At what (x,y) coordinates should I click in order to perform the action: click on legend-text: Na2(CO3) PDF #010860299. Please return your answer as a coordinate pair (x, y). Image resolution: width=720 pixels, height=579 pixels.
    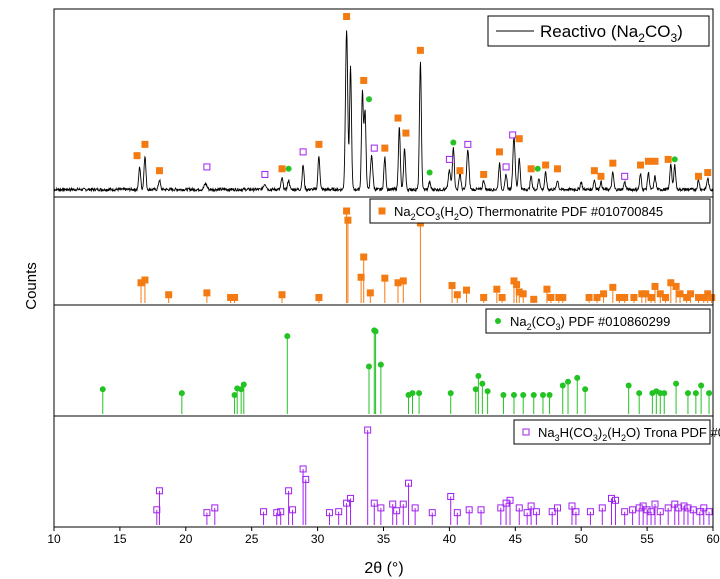
    Looking at the image, I should click on (590, 323).